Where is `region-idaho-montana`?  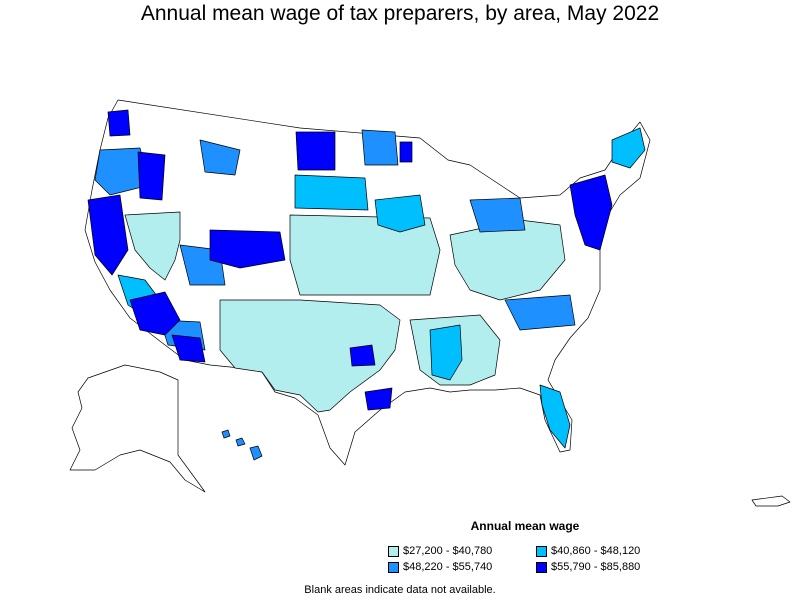
region-idaho-montana is located at coordinates (220, 157).